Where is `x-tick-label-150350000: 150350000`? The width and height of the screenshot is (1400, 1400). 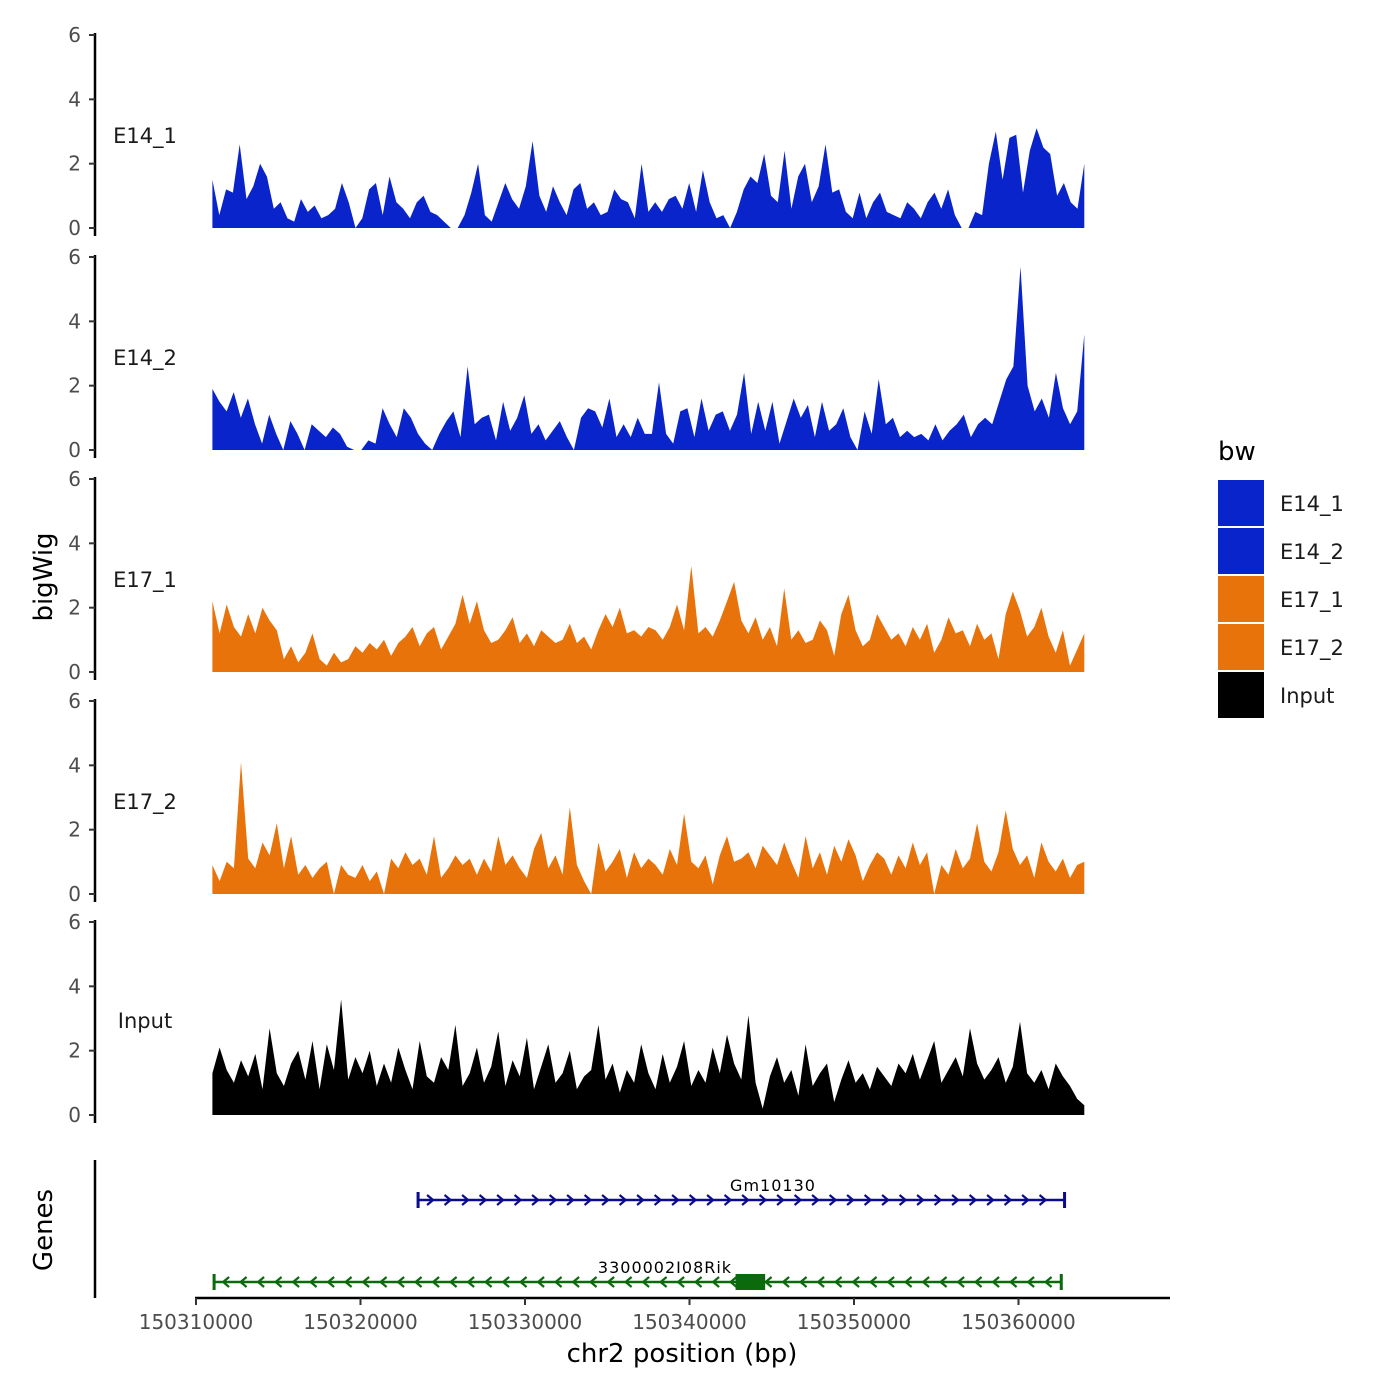 x-tick-label-150350000: 150350000 is located at coordinates (854, 1322).